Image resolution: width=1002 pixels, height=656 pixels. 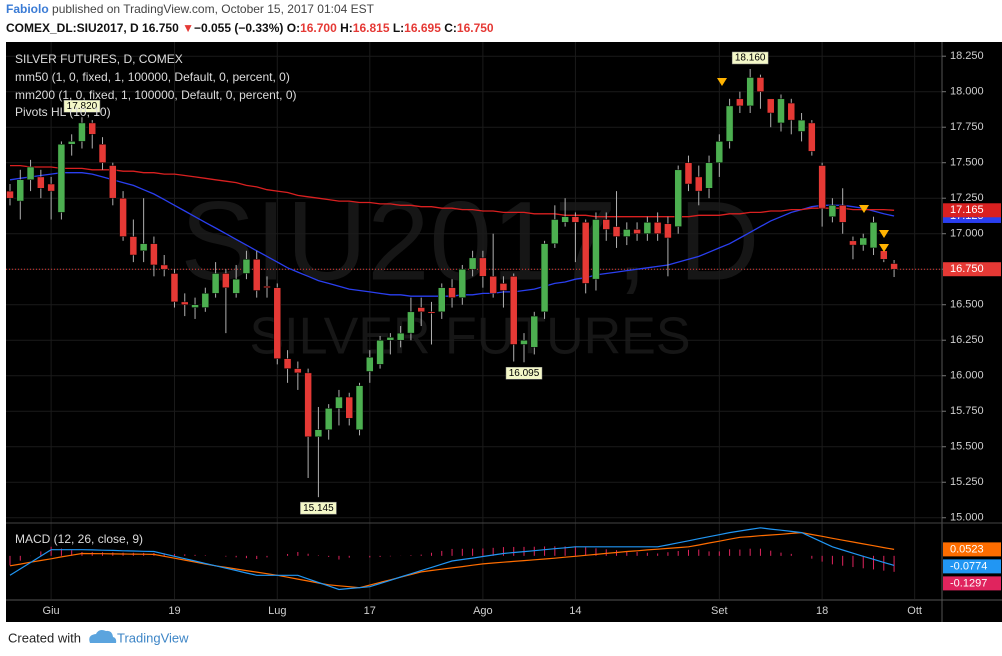 What do you see at coordinates (238, 28) in the screenshot?
I see `change: −0.055 (−0.33%)` at bounding box center [238, 28].